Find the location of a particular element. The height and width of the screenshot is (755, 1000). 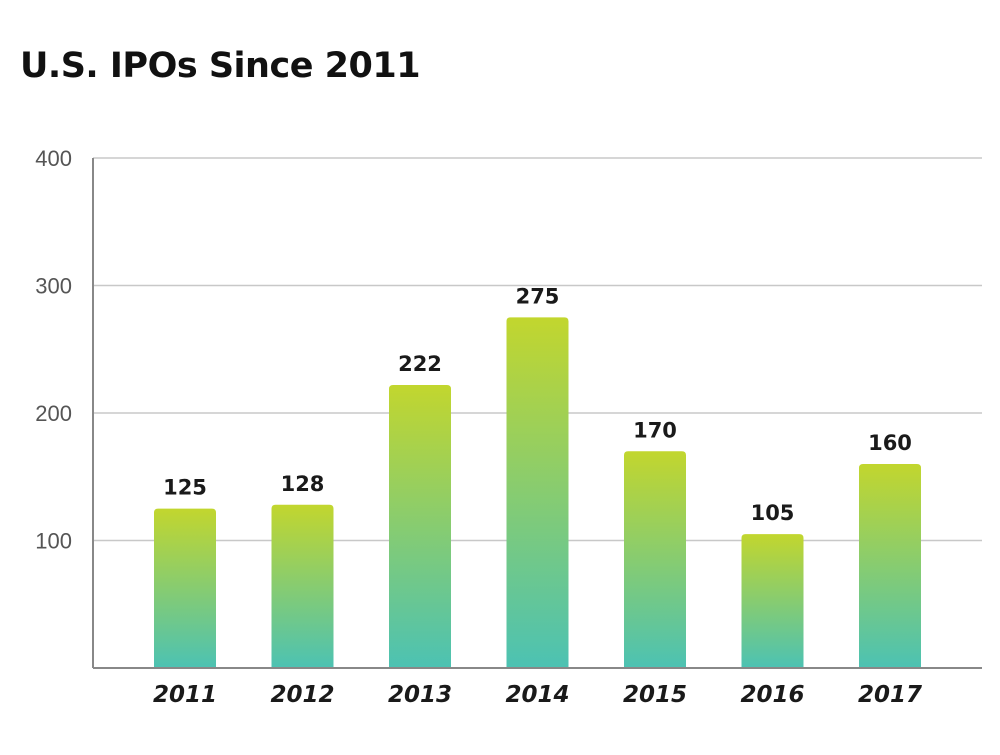

data-label-2013: 222 is located at coordinates (420, 364).